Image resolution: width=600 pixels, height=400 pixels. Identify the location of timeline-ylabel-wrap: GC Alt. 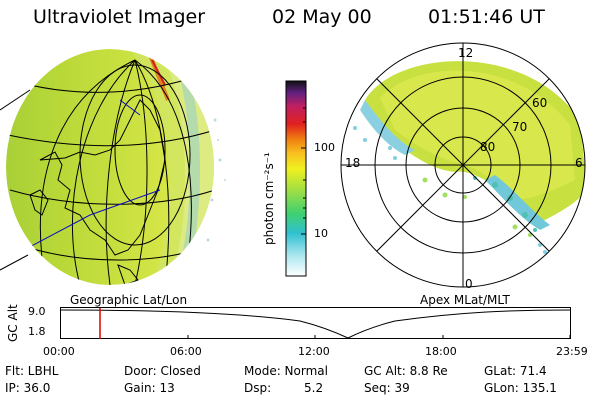
(13, 330).